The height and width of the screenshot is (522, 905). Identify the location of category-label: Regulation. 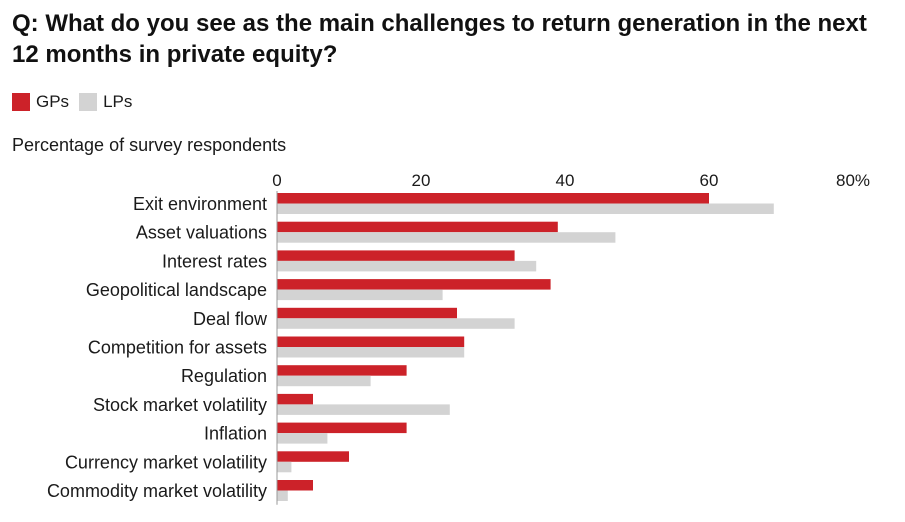
(224, 376).